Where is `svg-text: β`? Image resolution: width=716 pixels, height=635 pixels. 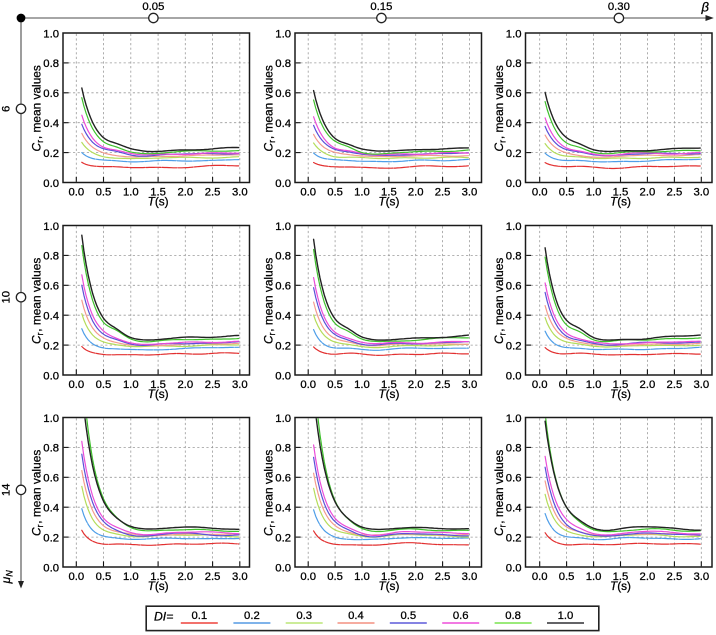
svg-text: β is located at coordinates (705, 7).